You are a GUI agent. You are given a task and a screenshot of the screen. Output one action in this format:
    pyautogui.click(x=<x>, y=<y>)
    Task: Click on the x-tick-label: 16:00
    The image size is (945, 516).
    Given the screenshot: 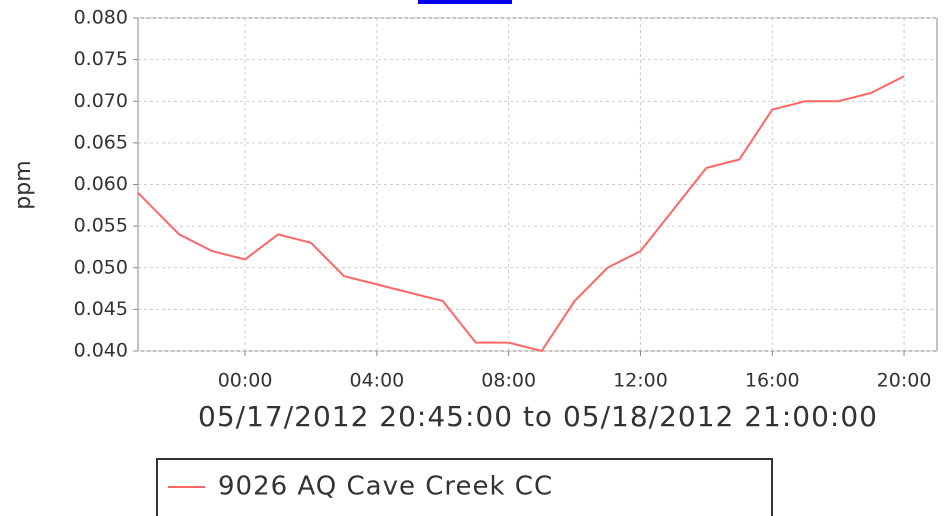 What is the action you would take?
    pyautogui.click(x=772, y=381)
    